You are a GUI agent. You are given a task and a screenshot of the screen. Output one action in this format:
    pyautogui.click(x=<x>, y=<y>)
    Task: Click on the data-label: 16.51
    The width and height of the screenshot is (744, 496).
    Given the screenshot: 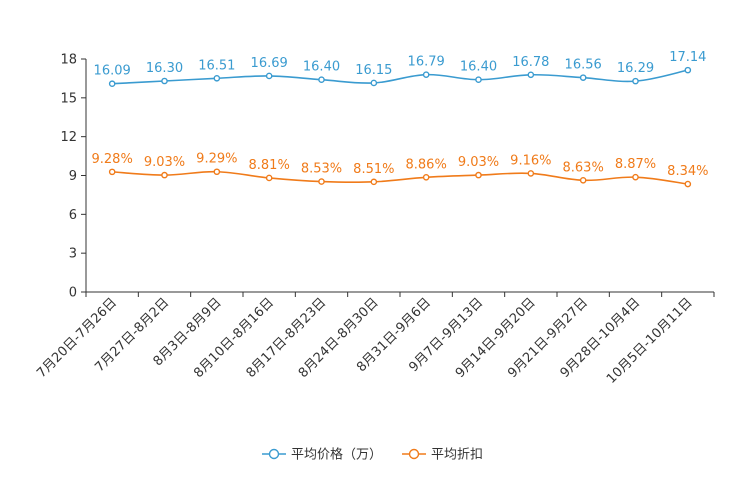 What is the action you would take?
    pyautogui.click(x=216, y=65)
    